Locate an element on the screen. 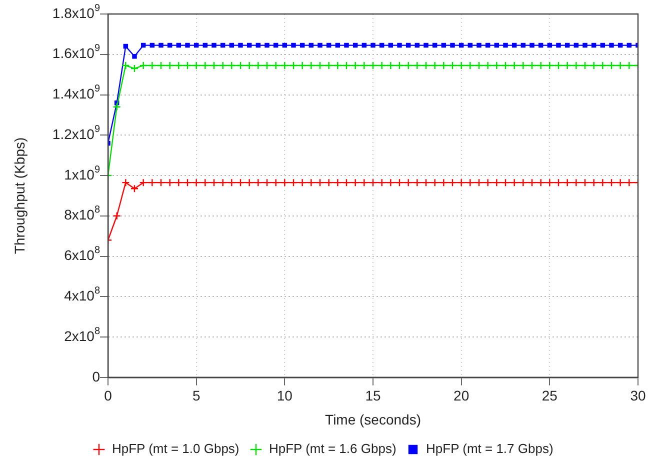  x-tick-label: 15 is located at coordinates (373, 396).